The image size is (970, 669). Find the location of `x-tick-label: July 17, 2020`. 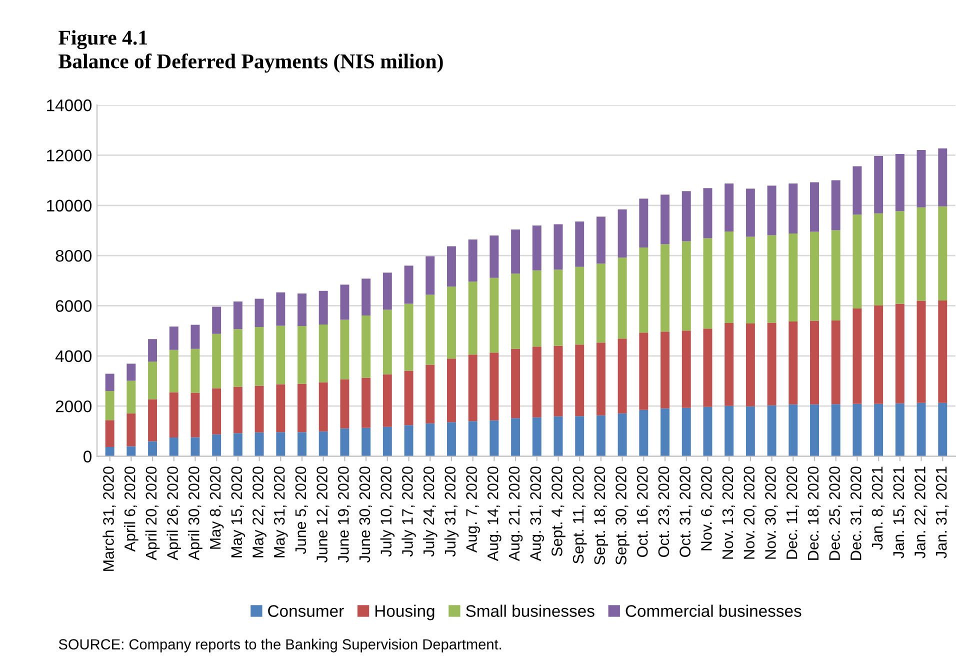

x-tick-label: July 17, 2020 is located at coordinates (409, 511).